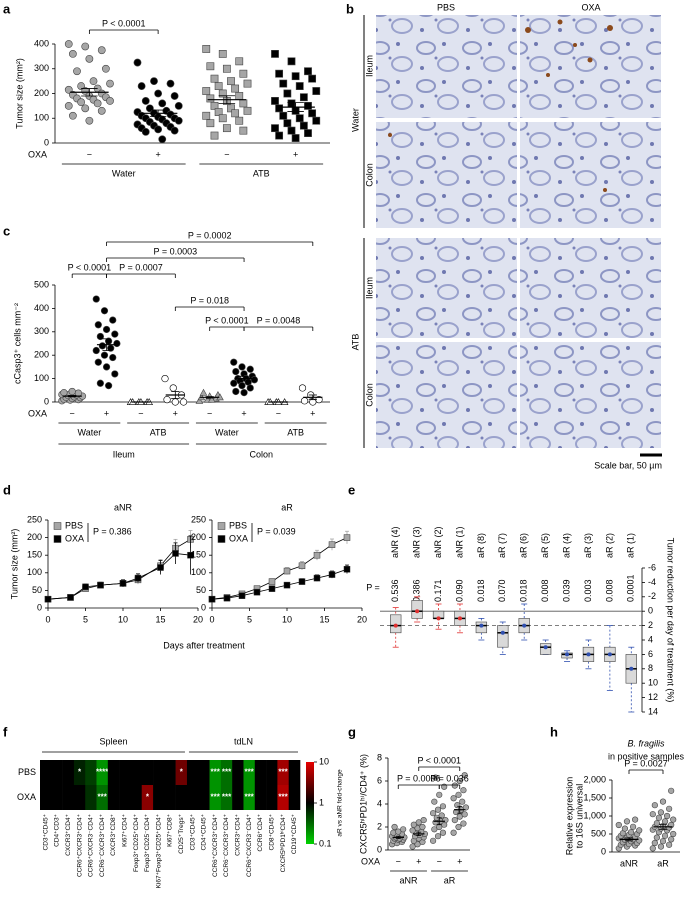 This screenshot has height=904, width=685. What do you see at coordinates (379, 826) in the screenshot?
I see `y-tick-label: 2` at bounding box center [379, 826].